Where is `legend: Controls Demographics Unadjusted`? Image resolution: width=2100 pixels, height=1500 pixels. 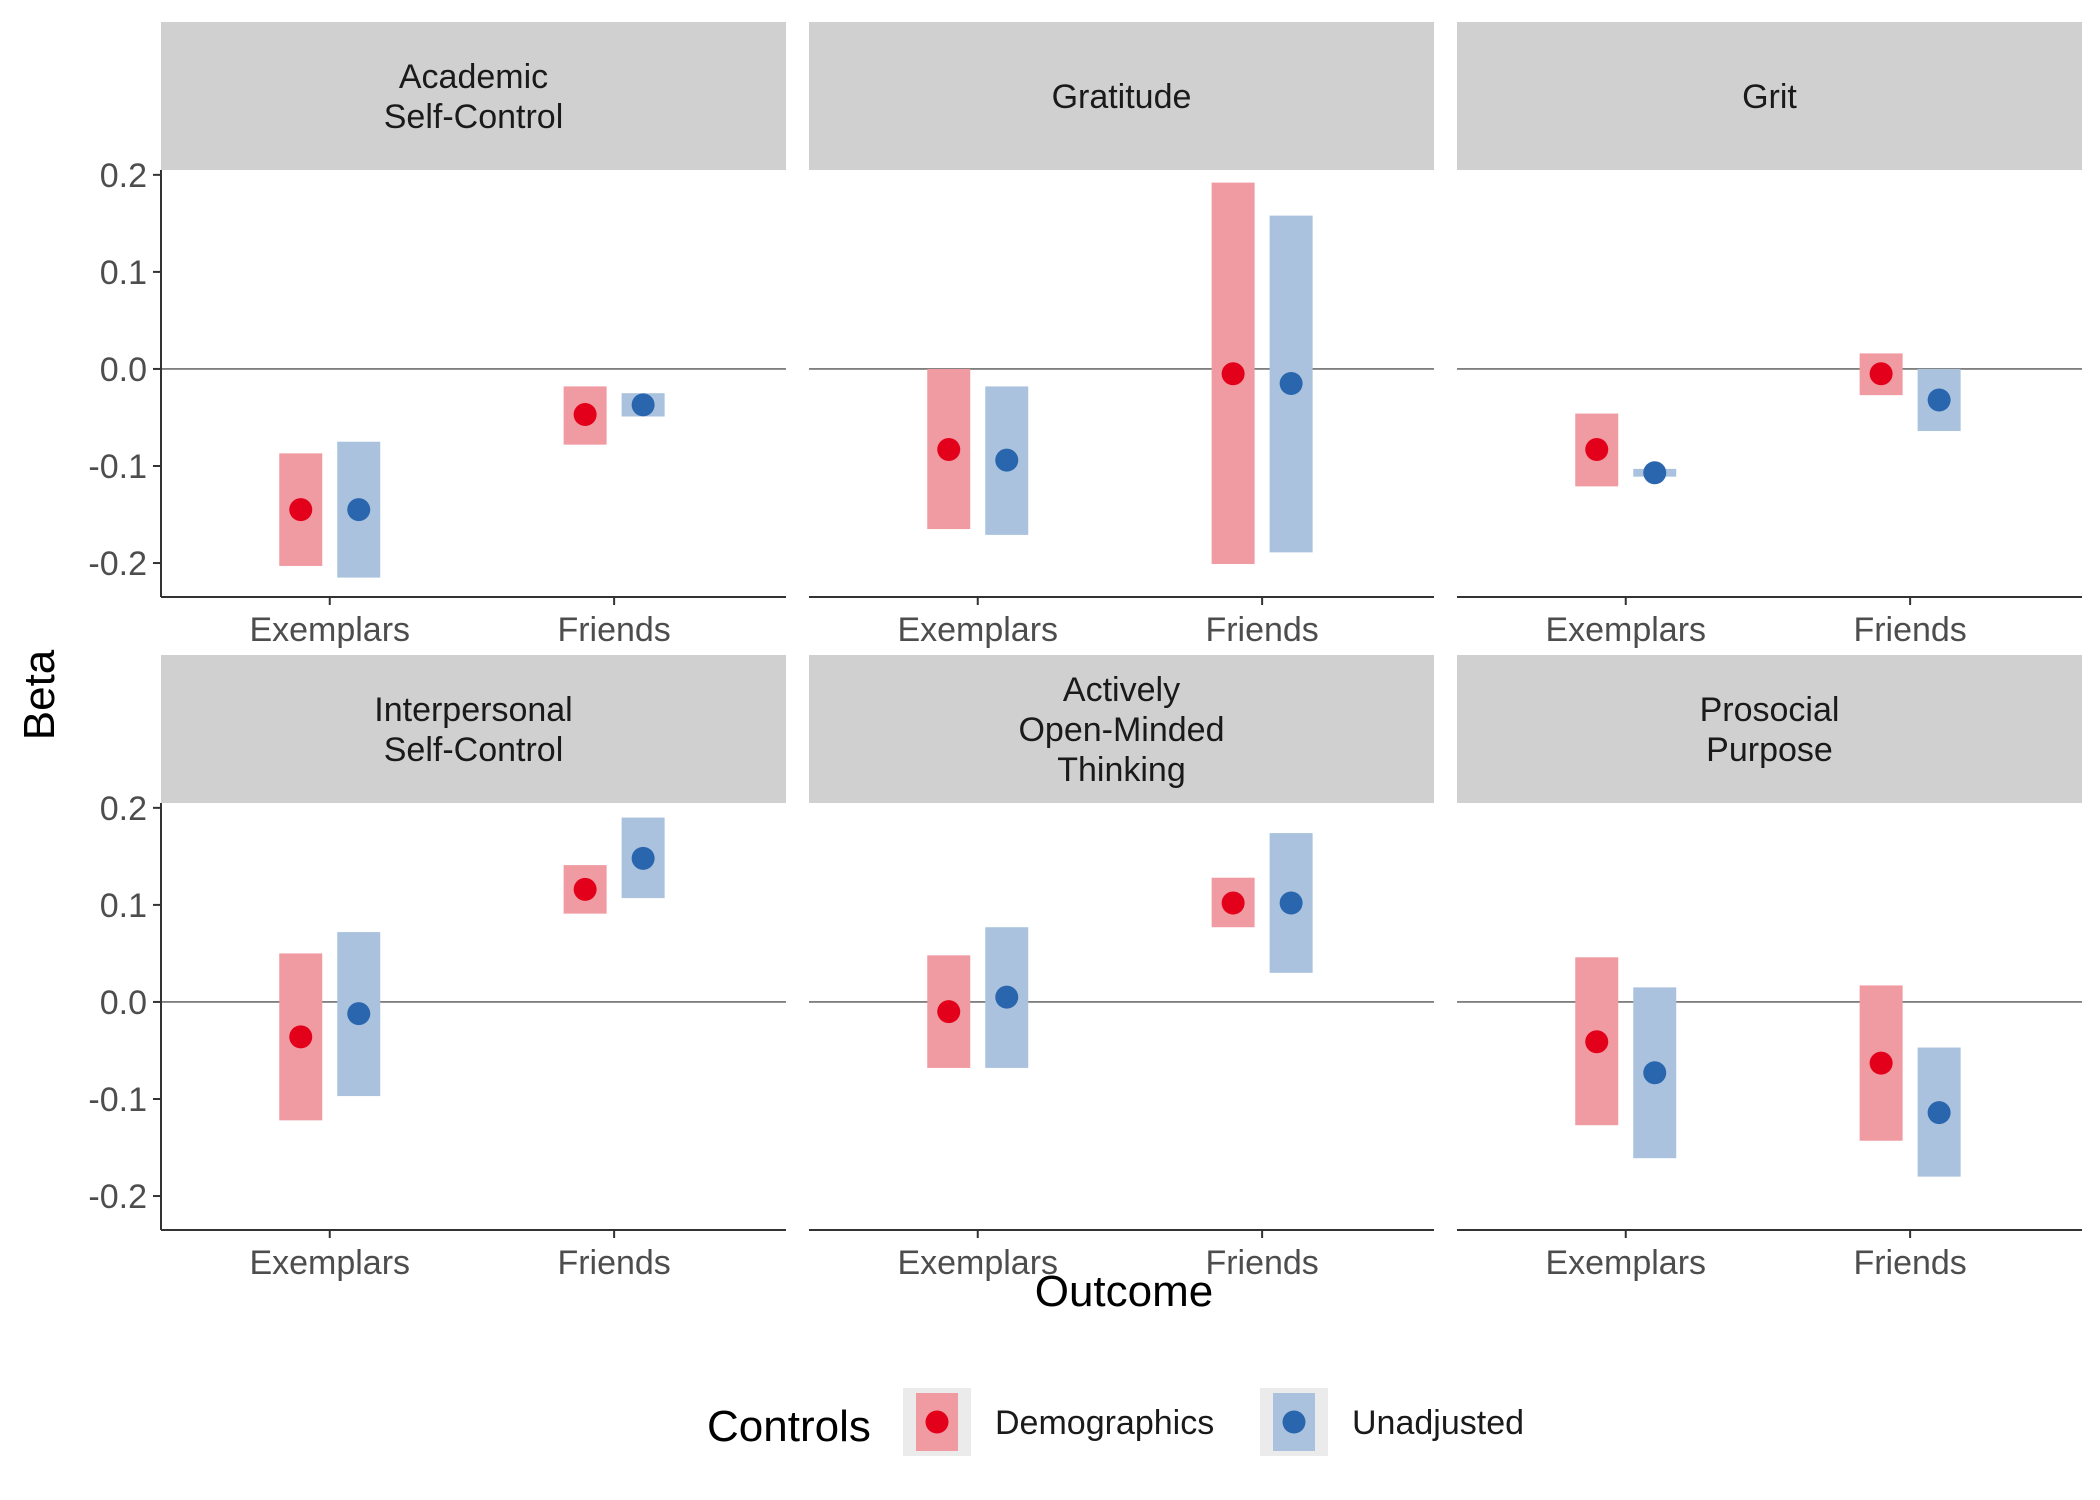
legend: Controls Demographics Unadjusted is located at coordinates (1115, 1422).